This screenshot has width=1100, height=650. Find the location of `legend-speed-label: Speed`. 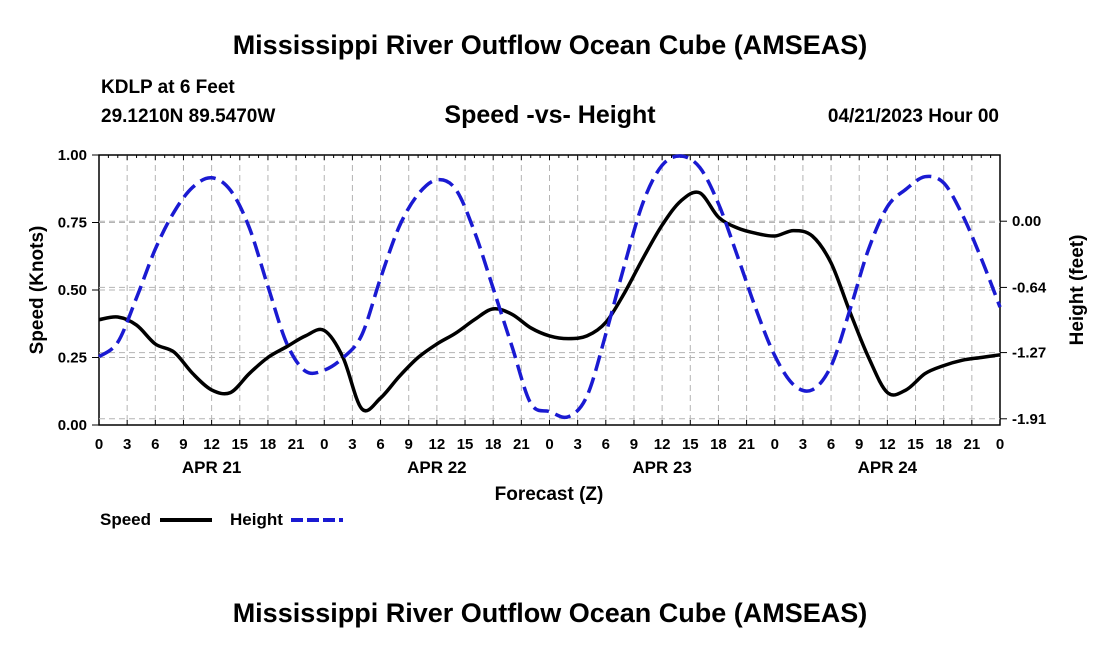

legend-speed-label: Speed is located at coordinates (125, 519).